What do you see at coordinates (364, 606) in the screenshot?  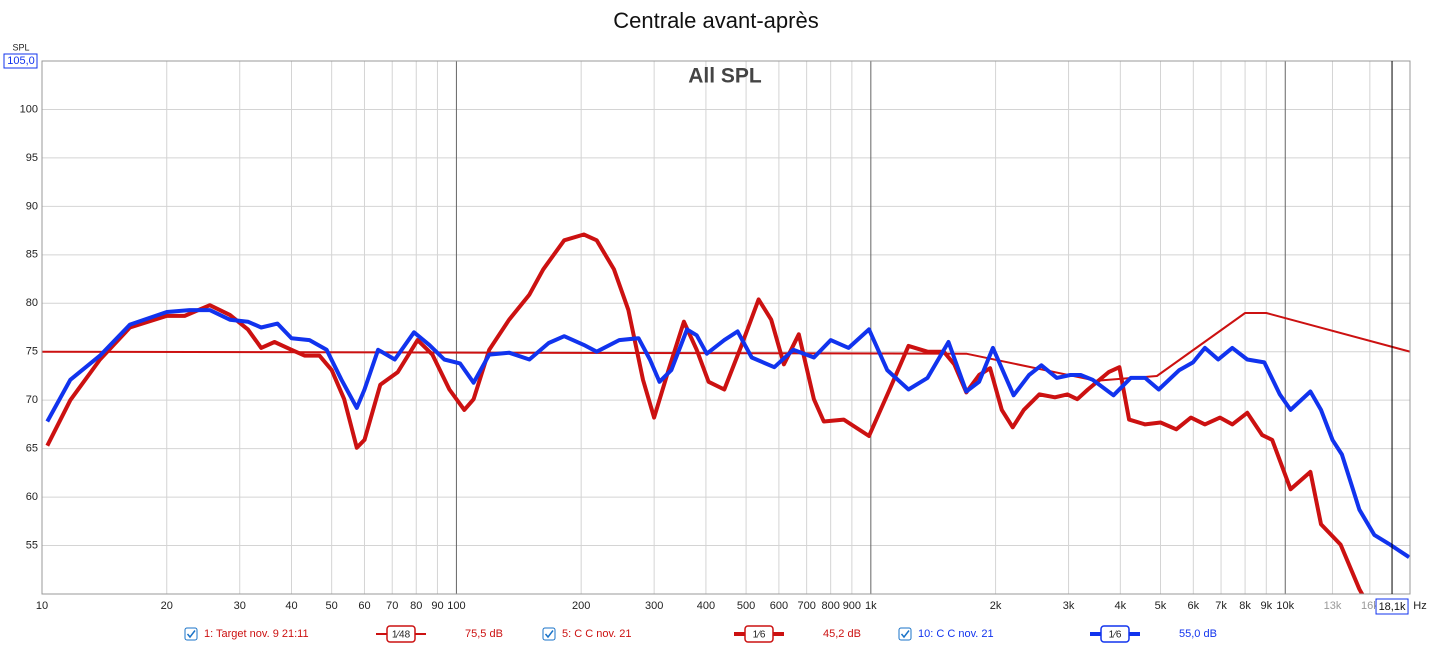 I see `x-tick-label: 60` at bounding box center [364, 606].